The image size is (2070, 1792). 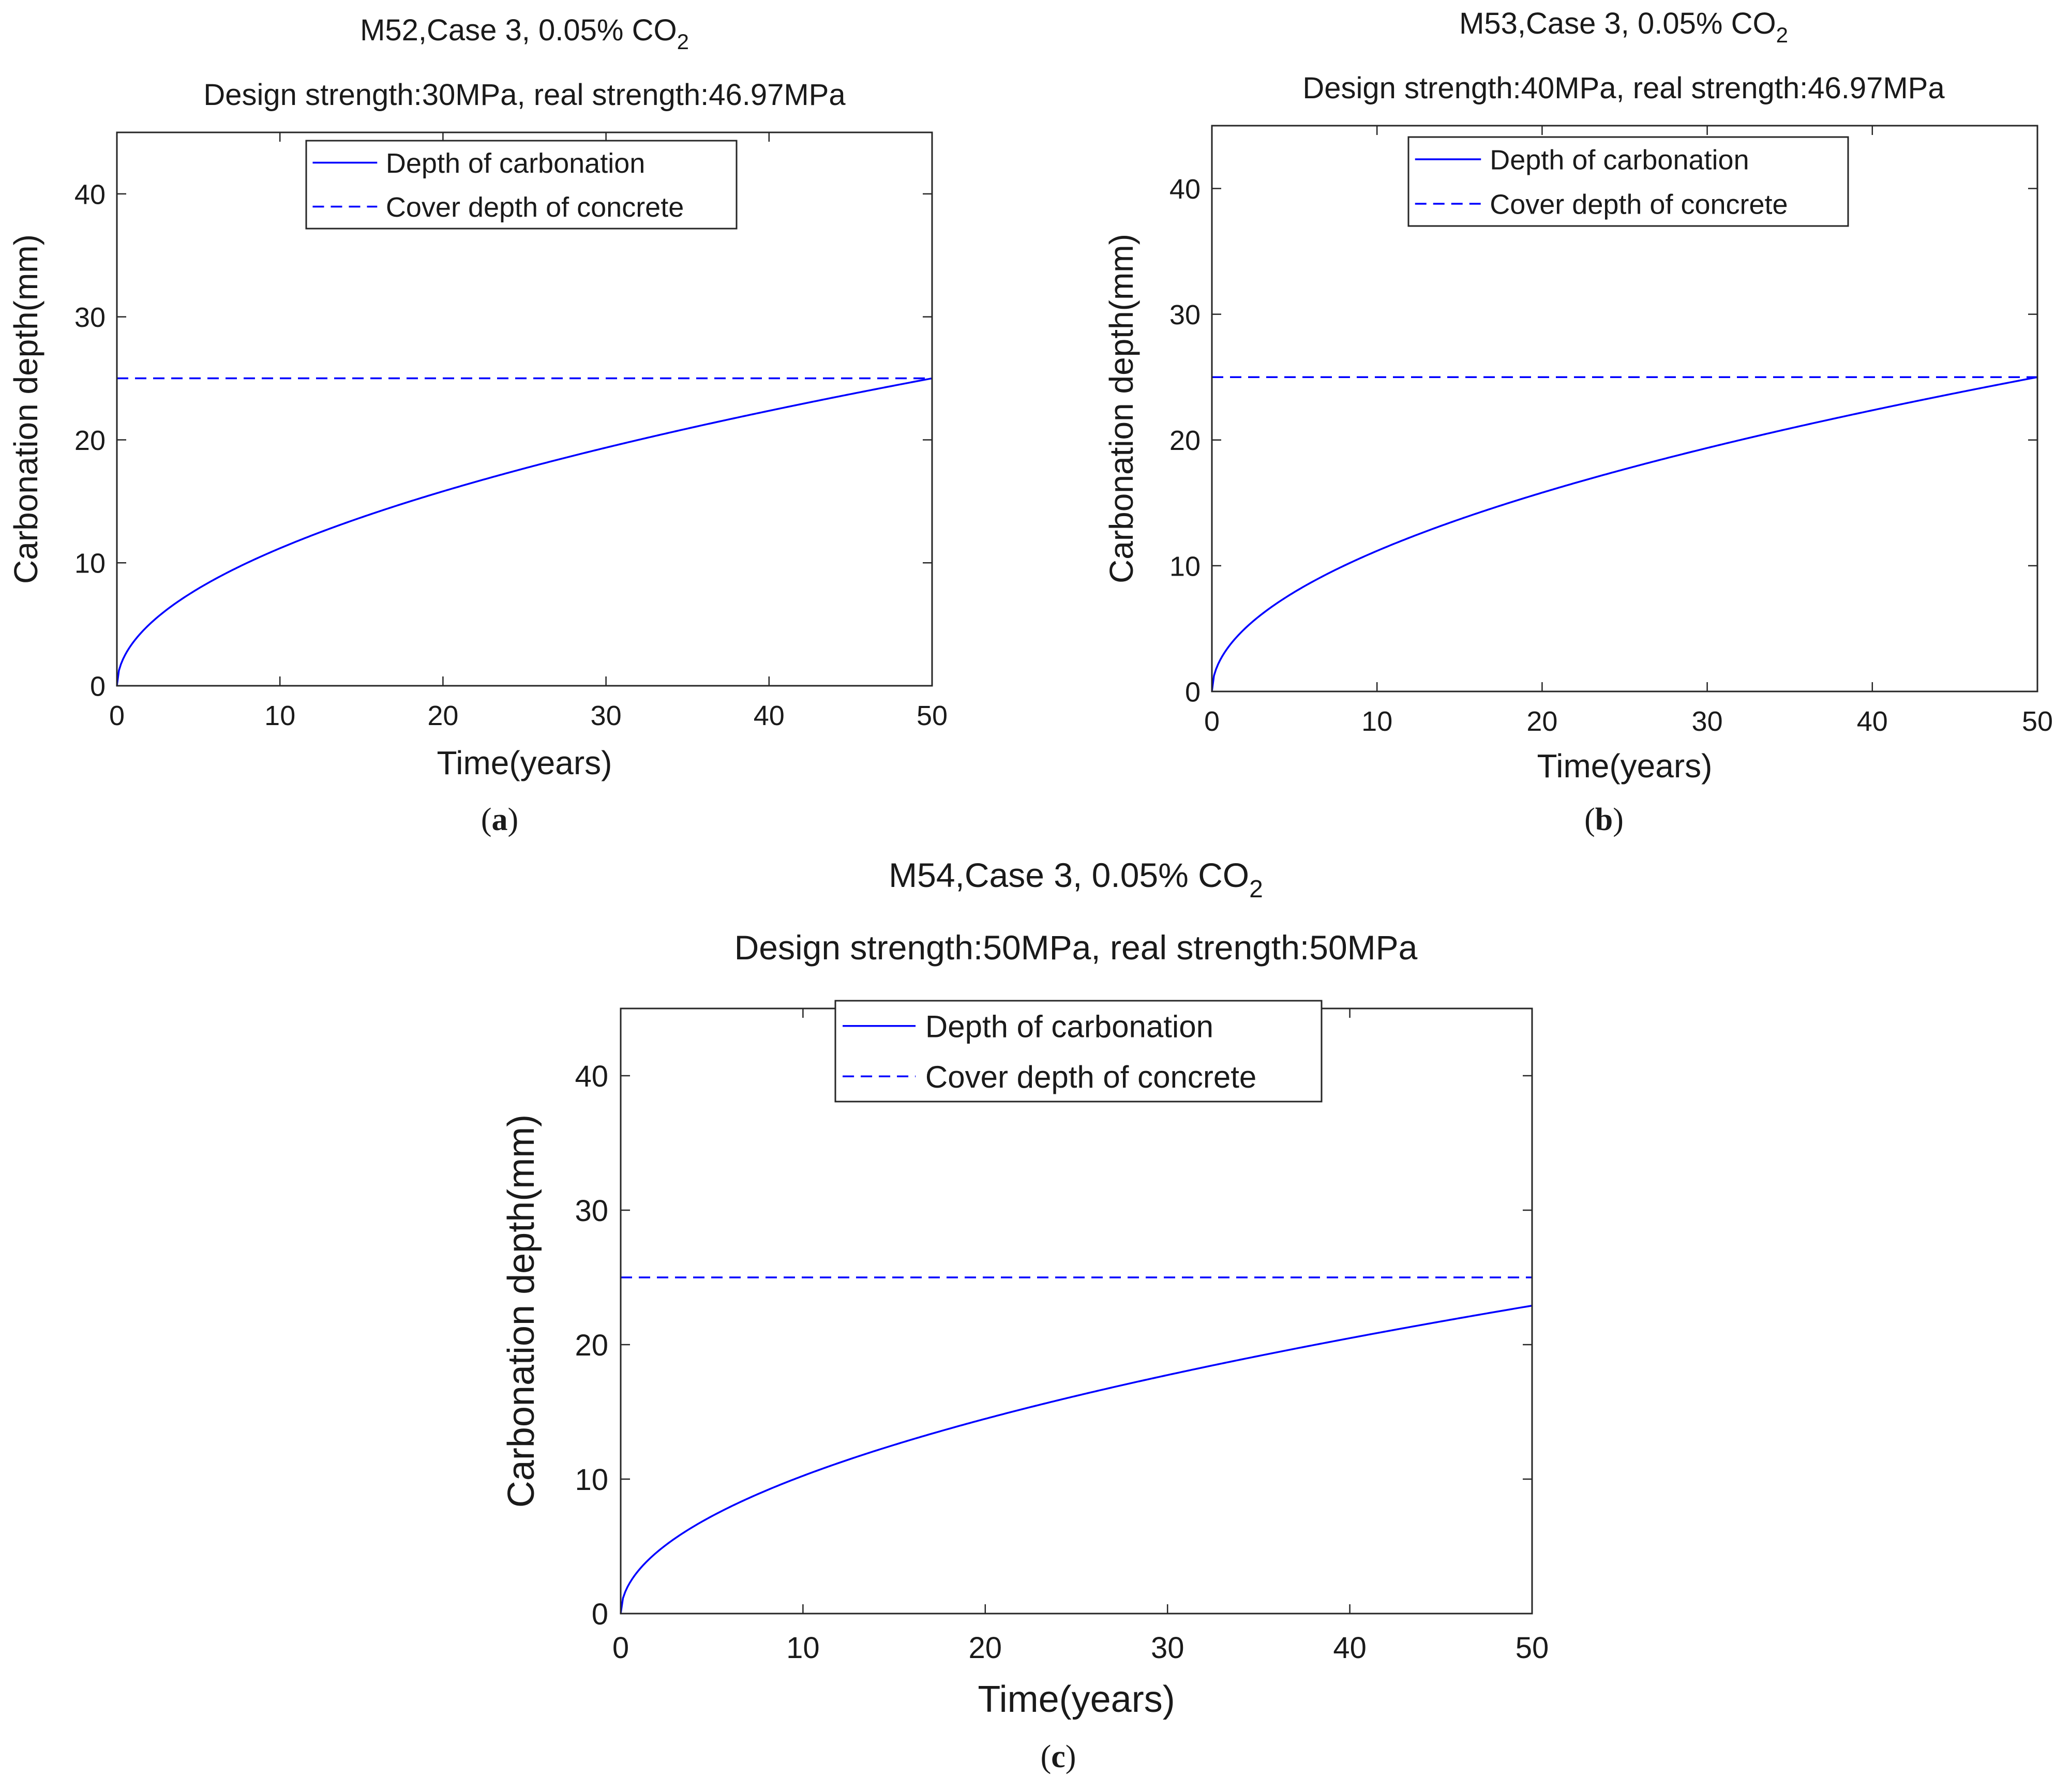 I want to click on panel-label: (a), so click(x=500, y=819).